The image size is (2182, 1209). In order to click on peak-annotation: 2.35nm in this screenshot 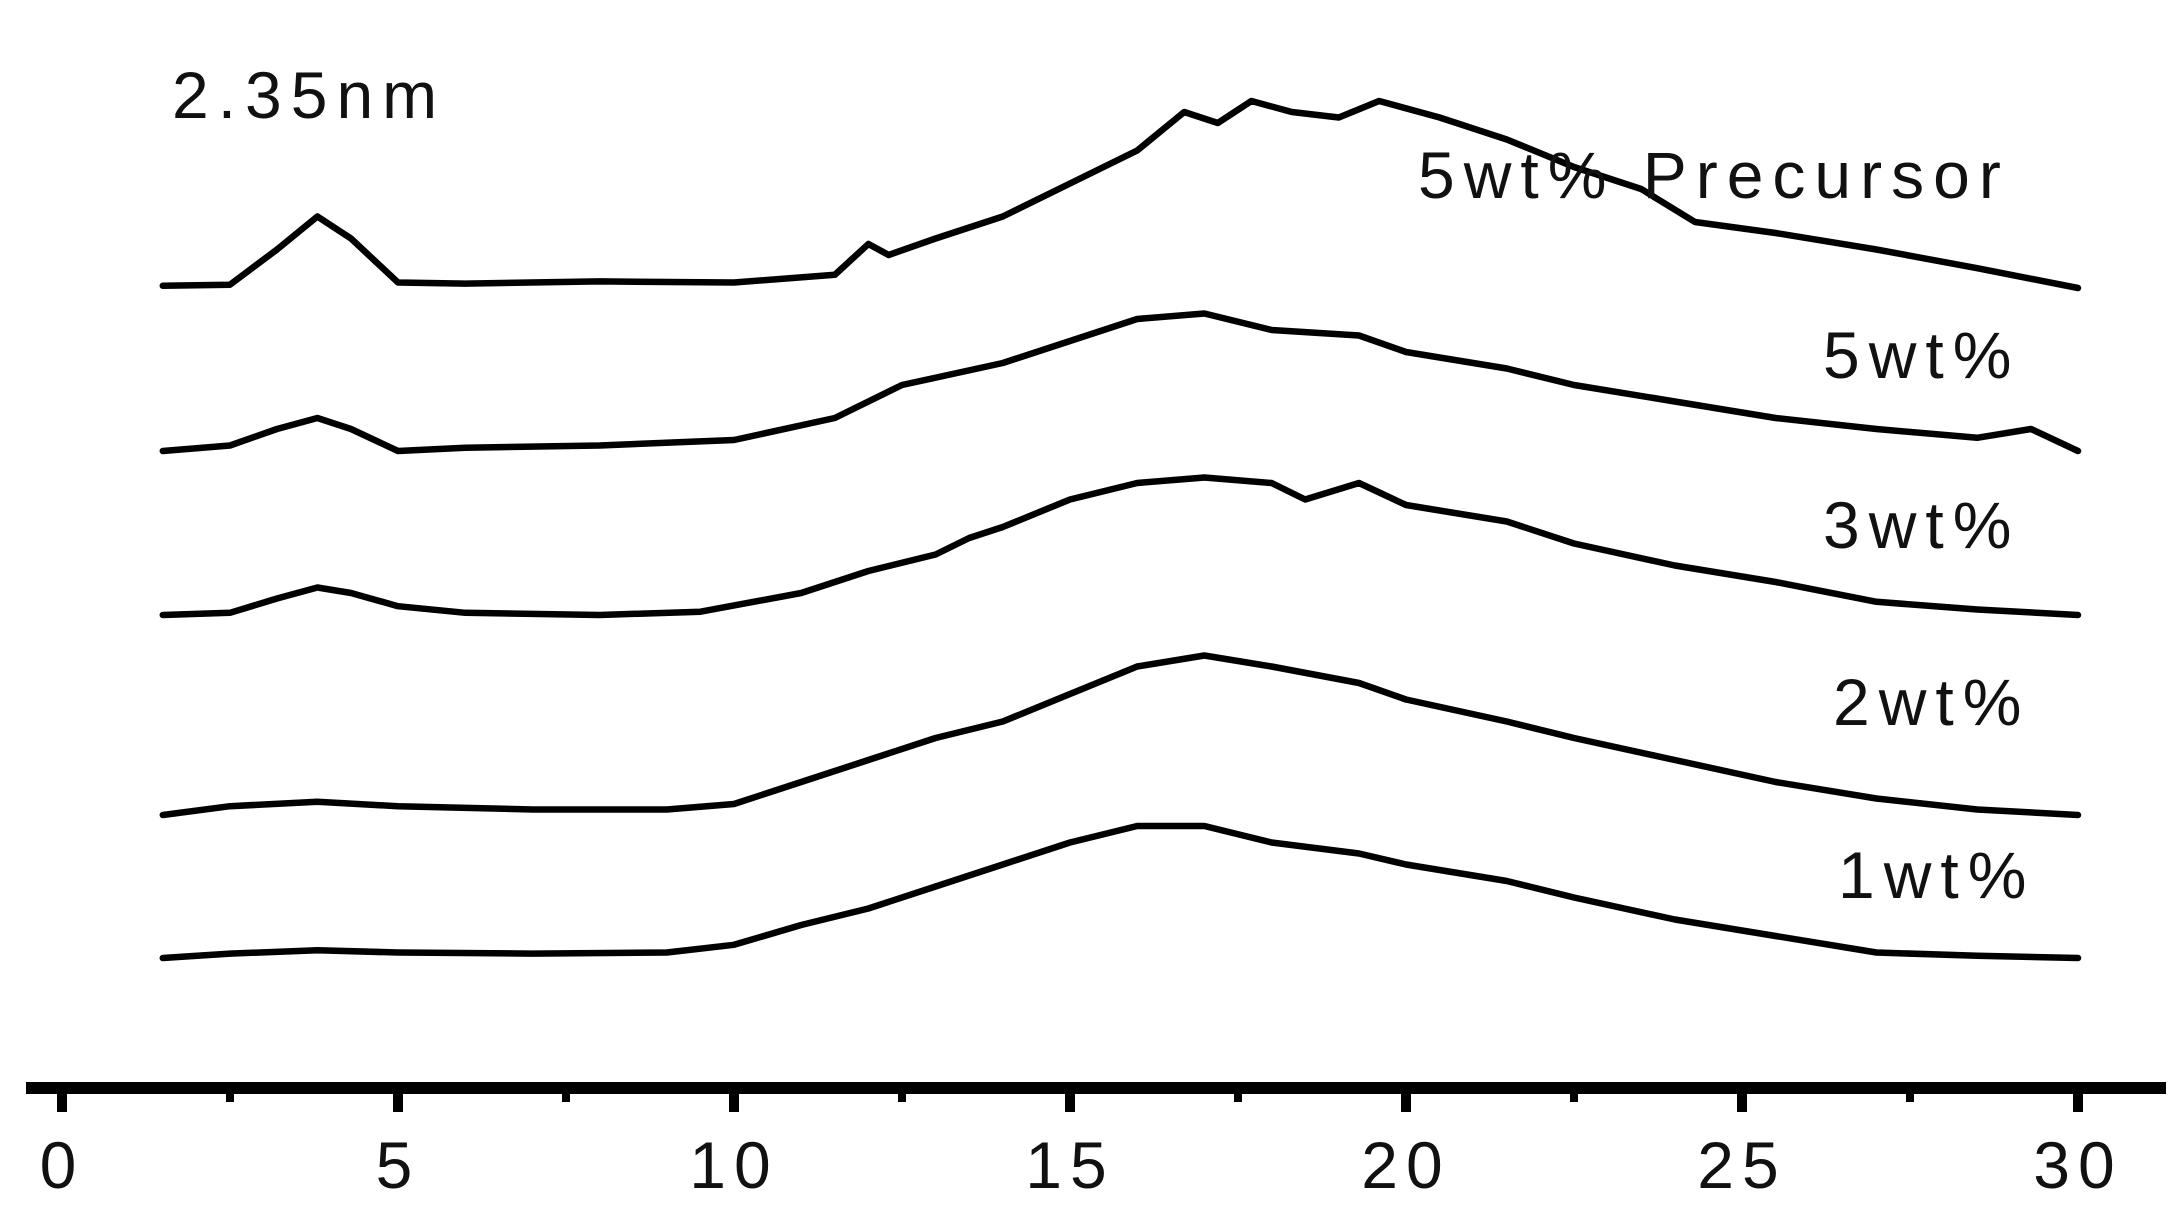, I will do `click(309, 95)`.